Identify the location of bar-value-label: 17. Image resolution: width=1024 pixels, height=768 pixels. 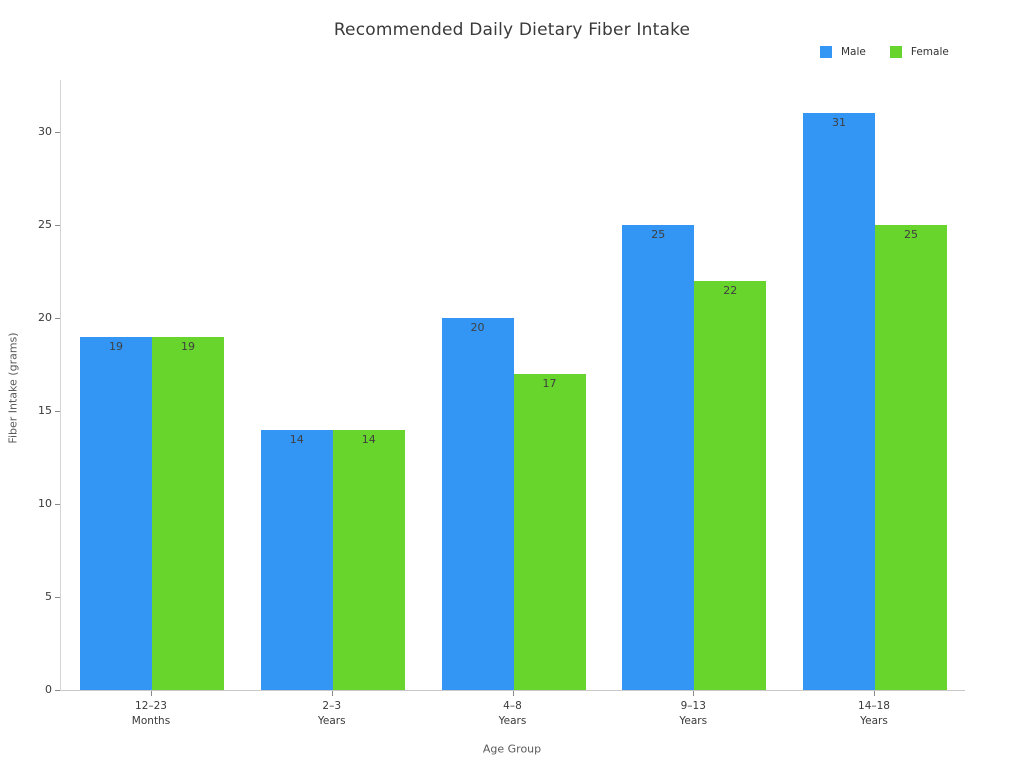
(549, 383).